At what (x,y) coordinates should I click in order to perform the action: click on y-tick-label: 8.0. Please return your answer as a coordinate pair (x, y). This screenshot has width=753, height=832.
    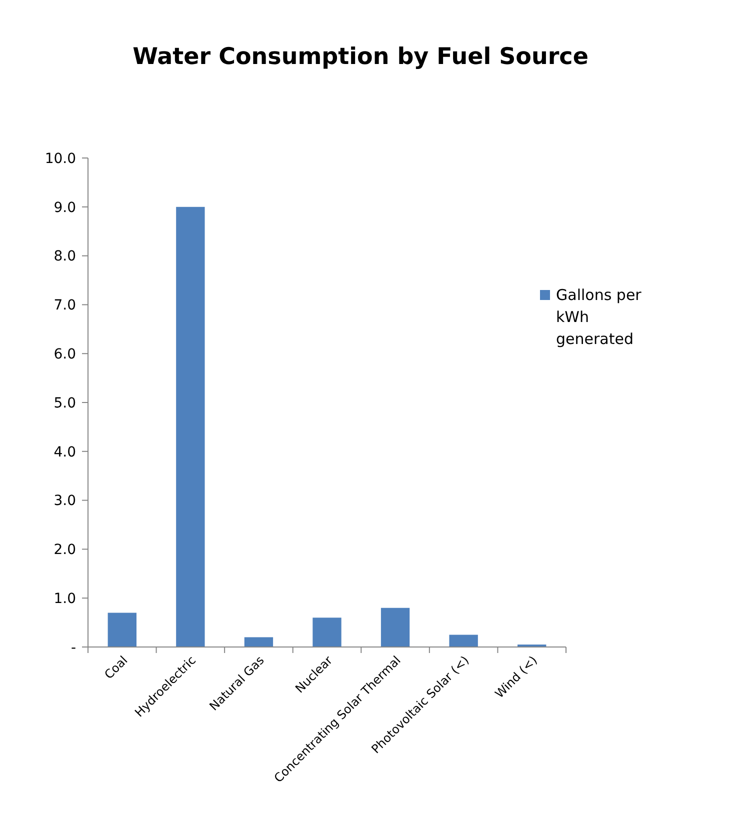
    Looking at the image, I should click on (65, 256).